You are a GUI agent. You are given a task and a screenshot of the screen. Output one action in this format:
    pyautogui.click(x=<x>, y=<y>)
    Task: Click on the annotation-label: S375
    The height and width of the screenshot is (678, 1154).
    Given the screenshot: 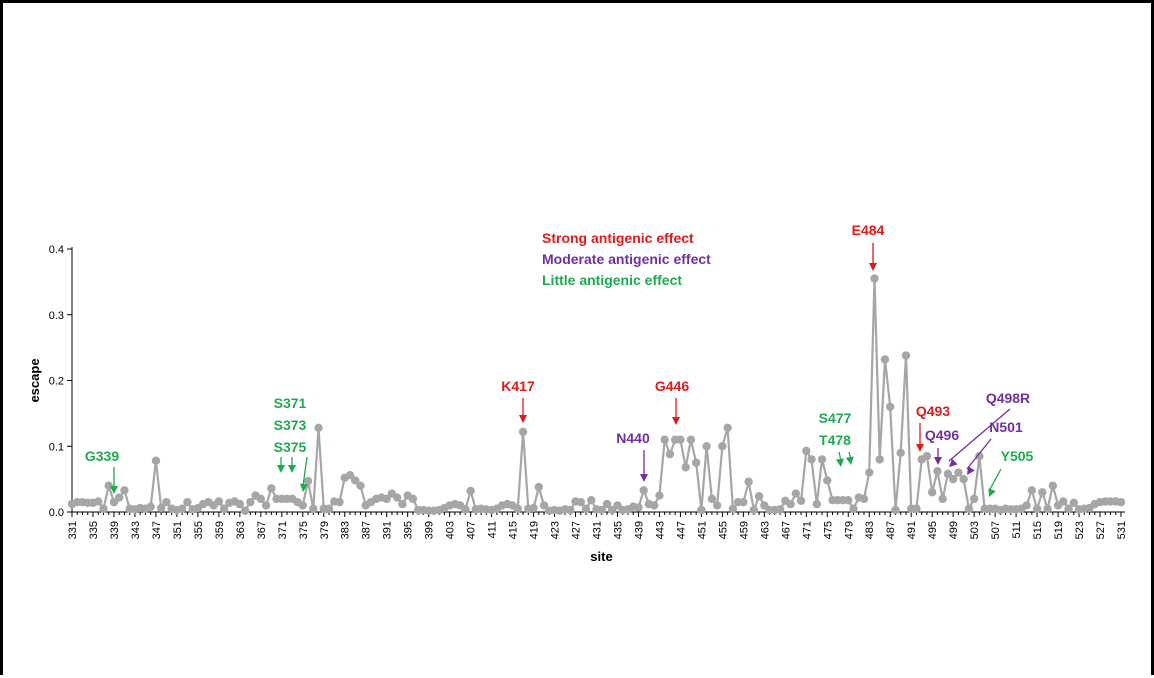 What is the action you would take?
    pyautogui.click(x=290, y=447)
    